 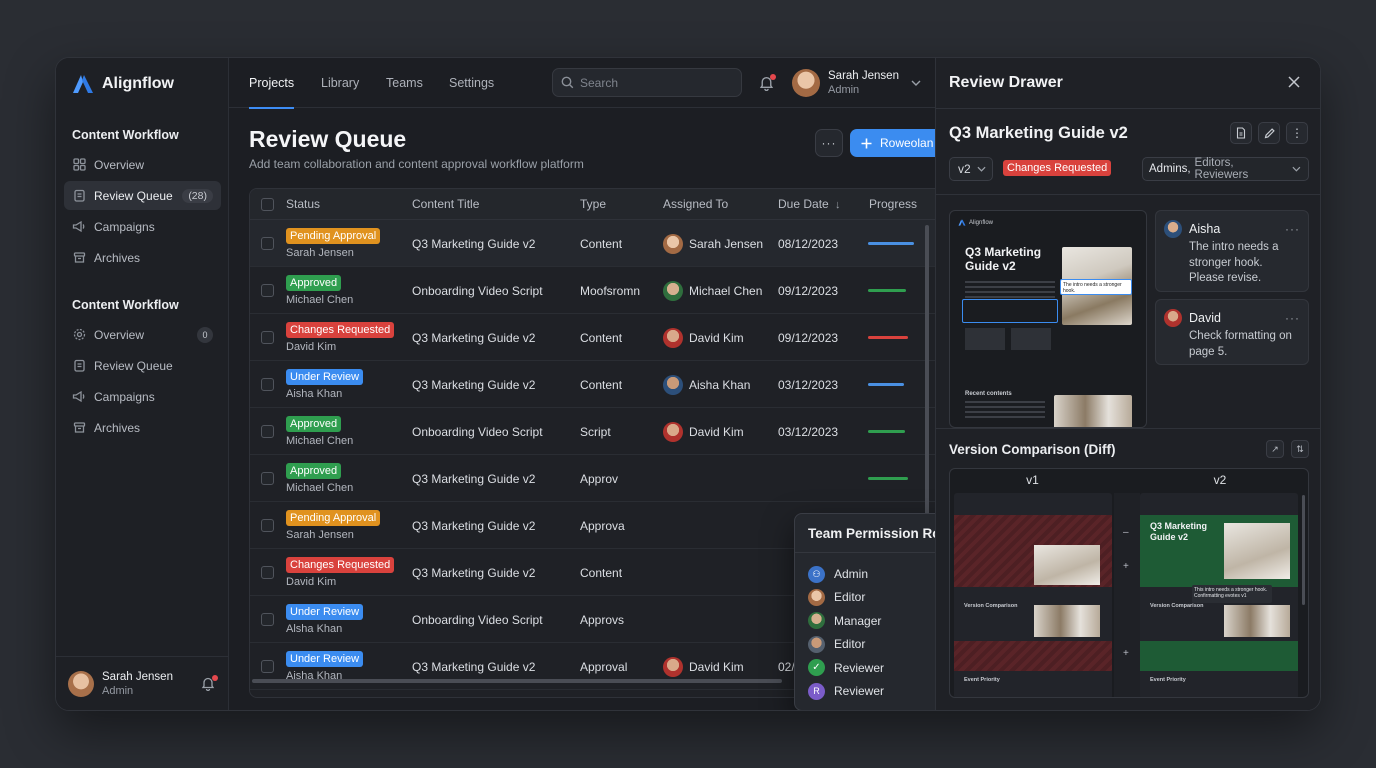 What do you see at coordinates (142, 683) in the screenshot?
I see `sidebar-user: Sarah Jensen Admin` at bounding box center [142, 683].